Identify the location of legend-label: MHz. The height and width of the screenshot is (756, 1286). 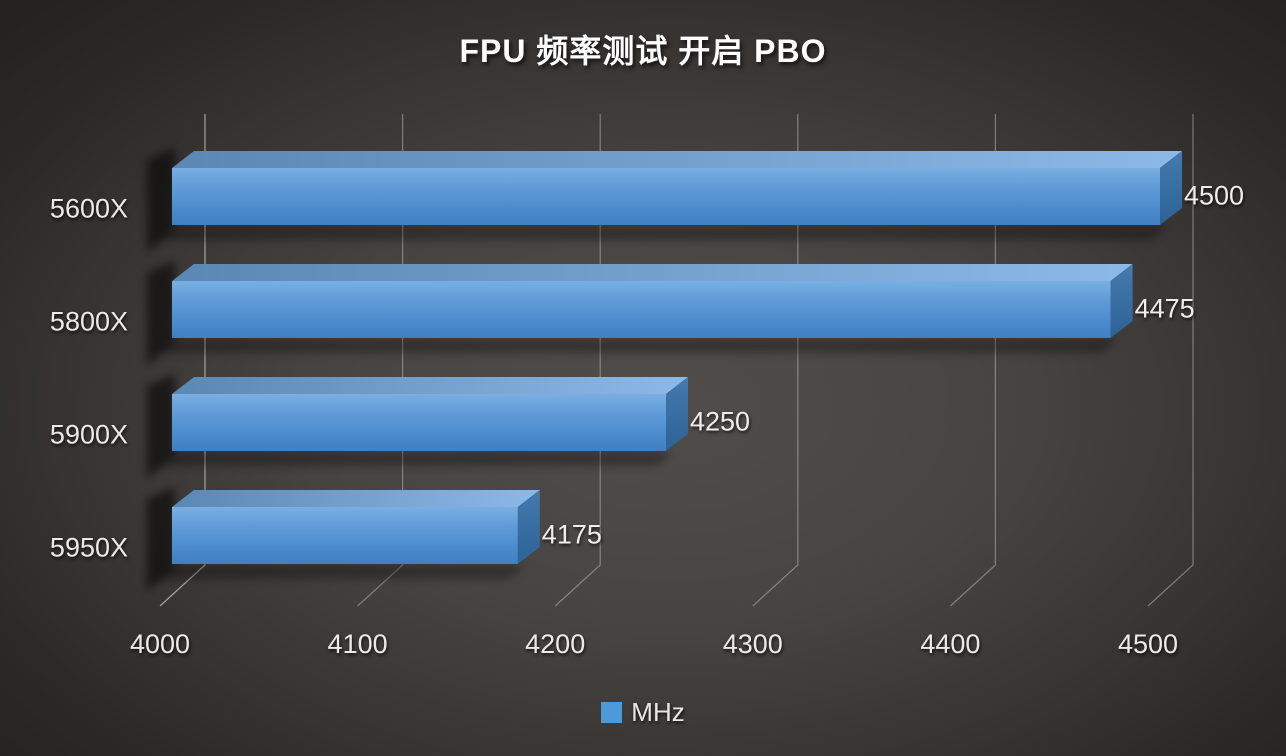
(658, 712).